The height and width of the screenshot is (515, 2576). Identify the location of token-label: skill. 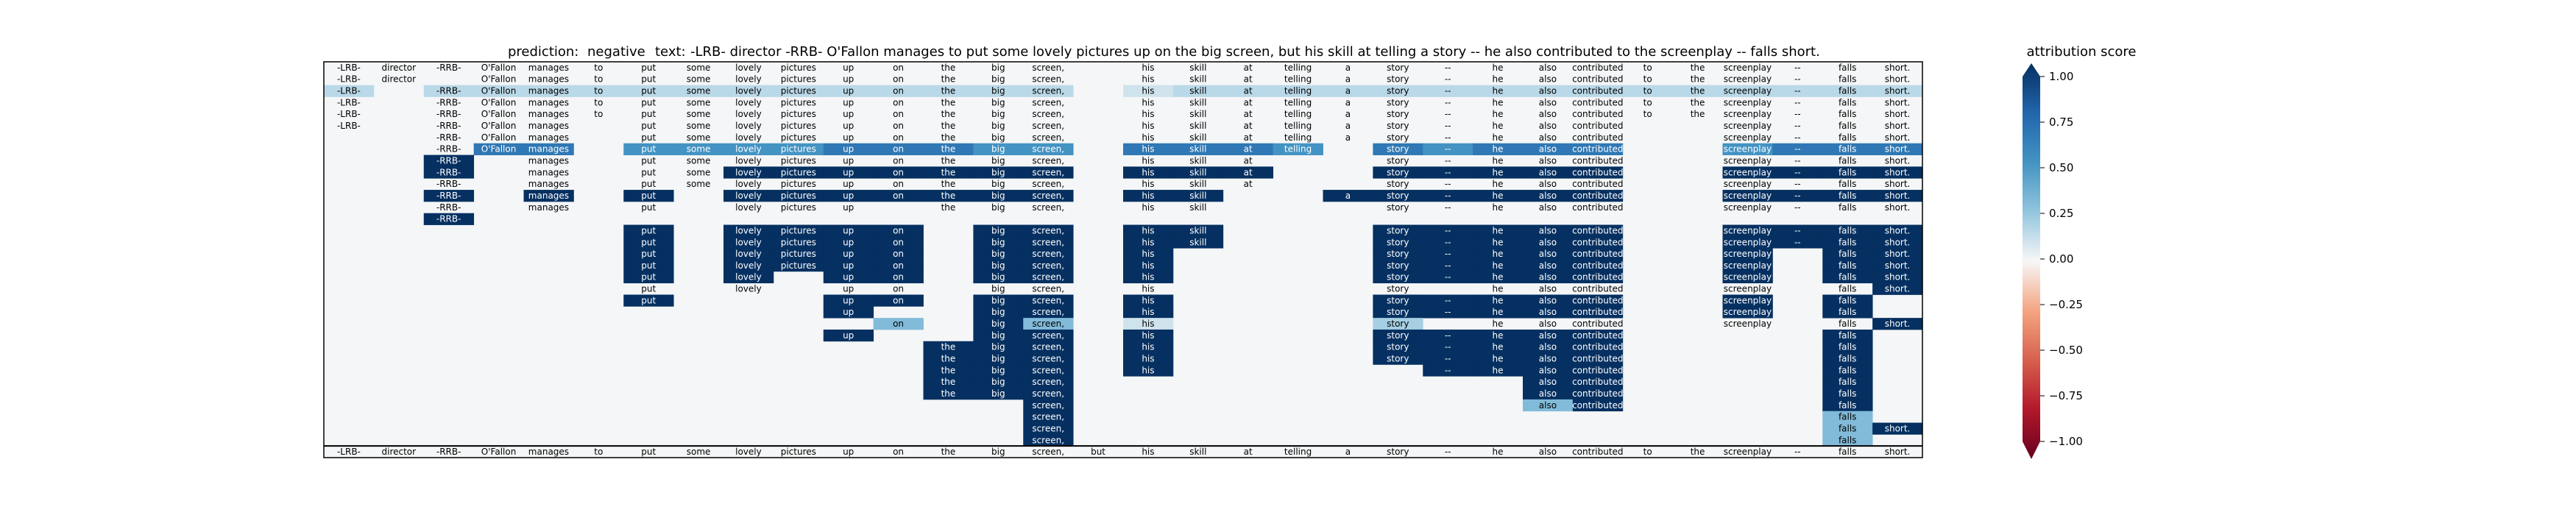
(1197, 126).